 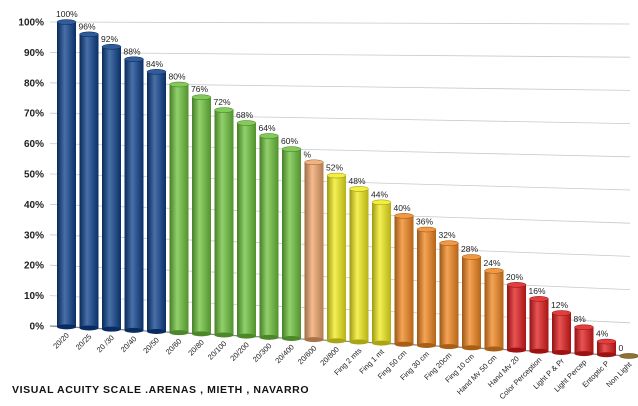 I want to click on y-tick-label: 0%, so click(x=37, y=327).